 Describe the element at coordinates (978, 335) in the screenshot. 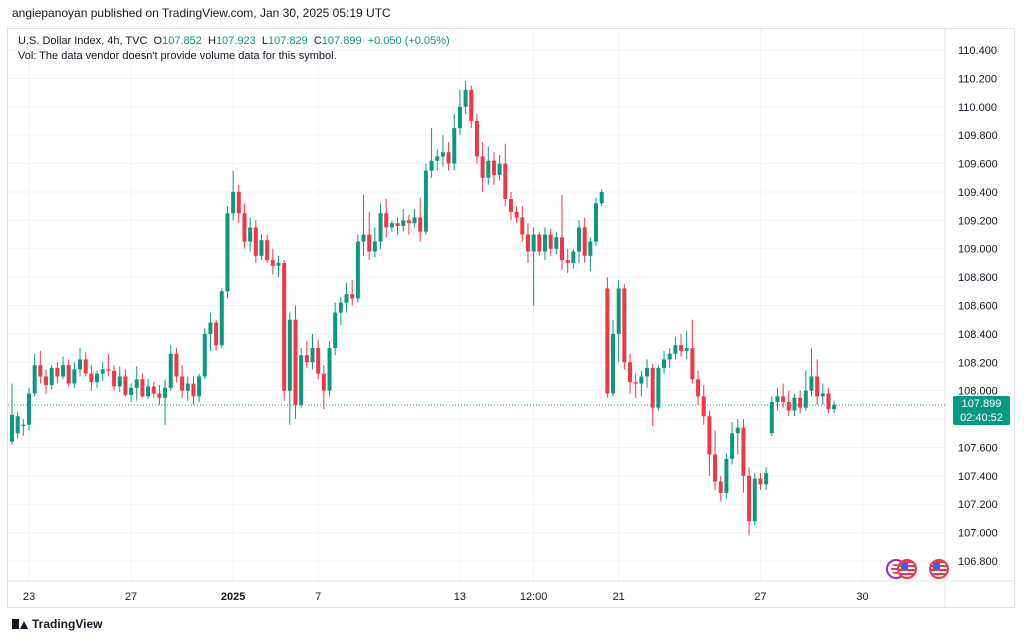

I see `y-tick-label: 108.400` at that location.